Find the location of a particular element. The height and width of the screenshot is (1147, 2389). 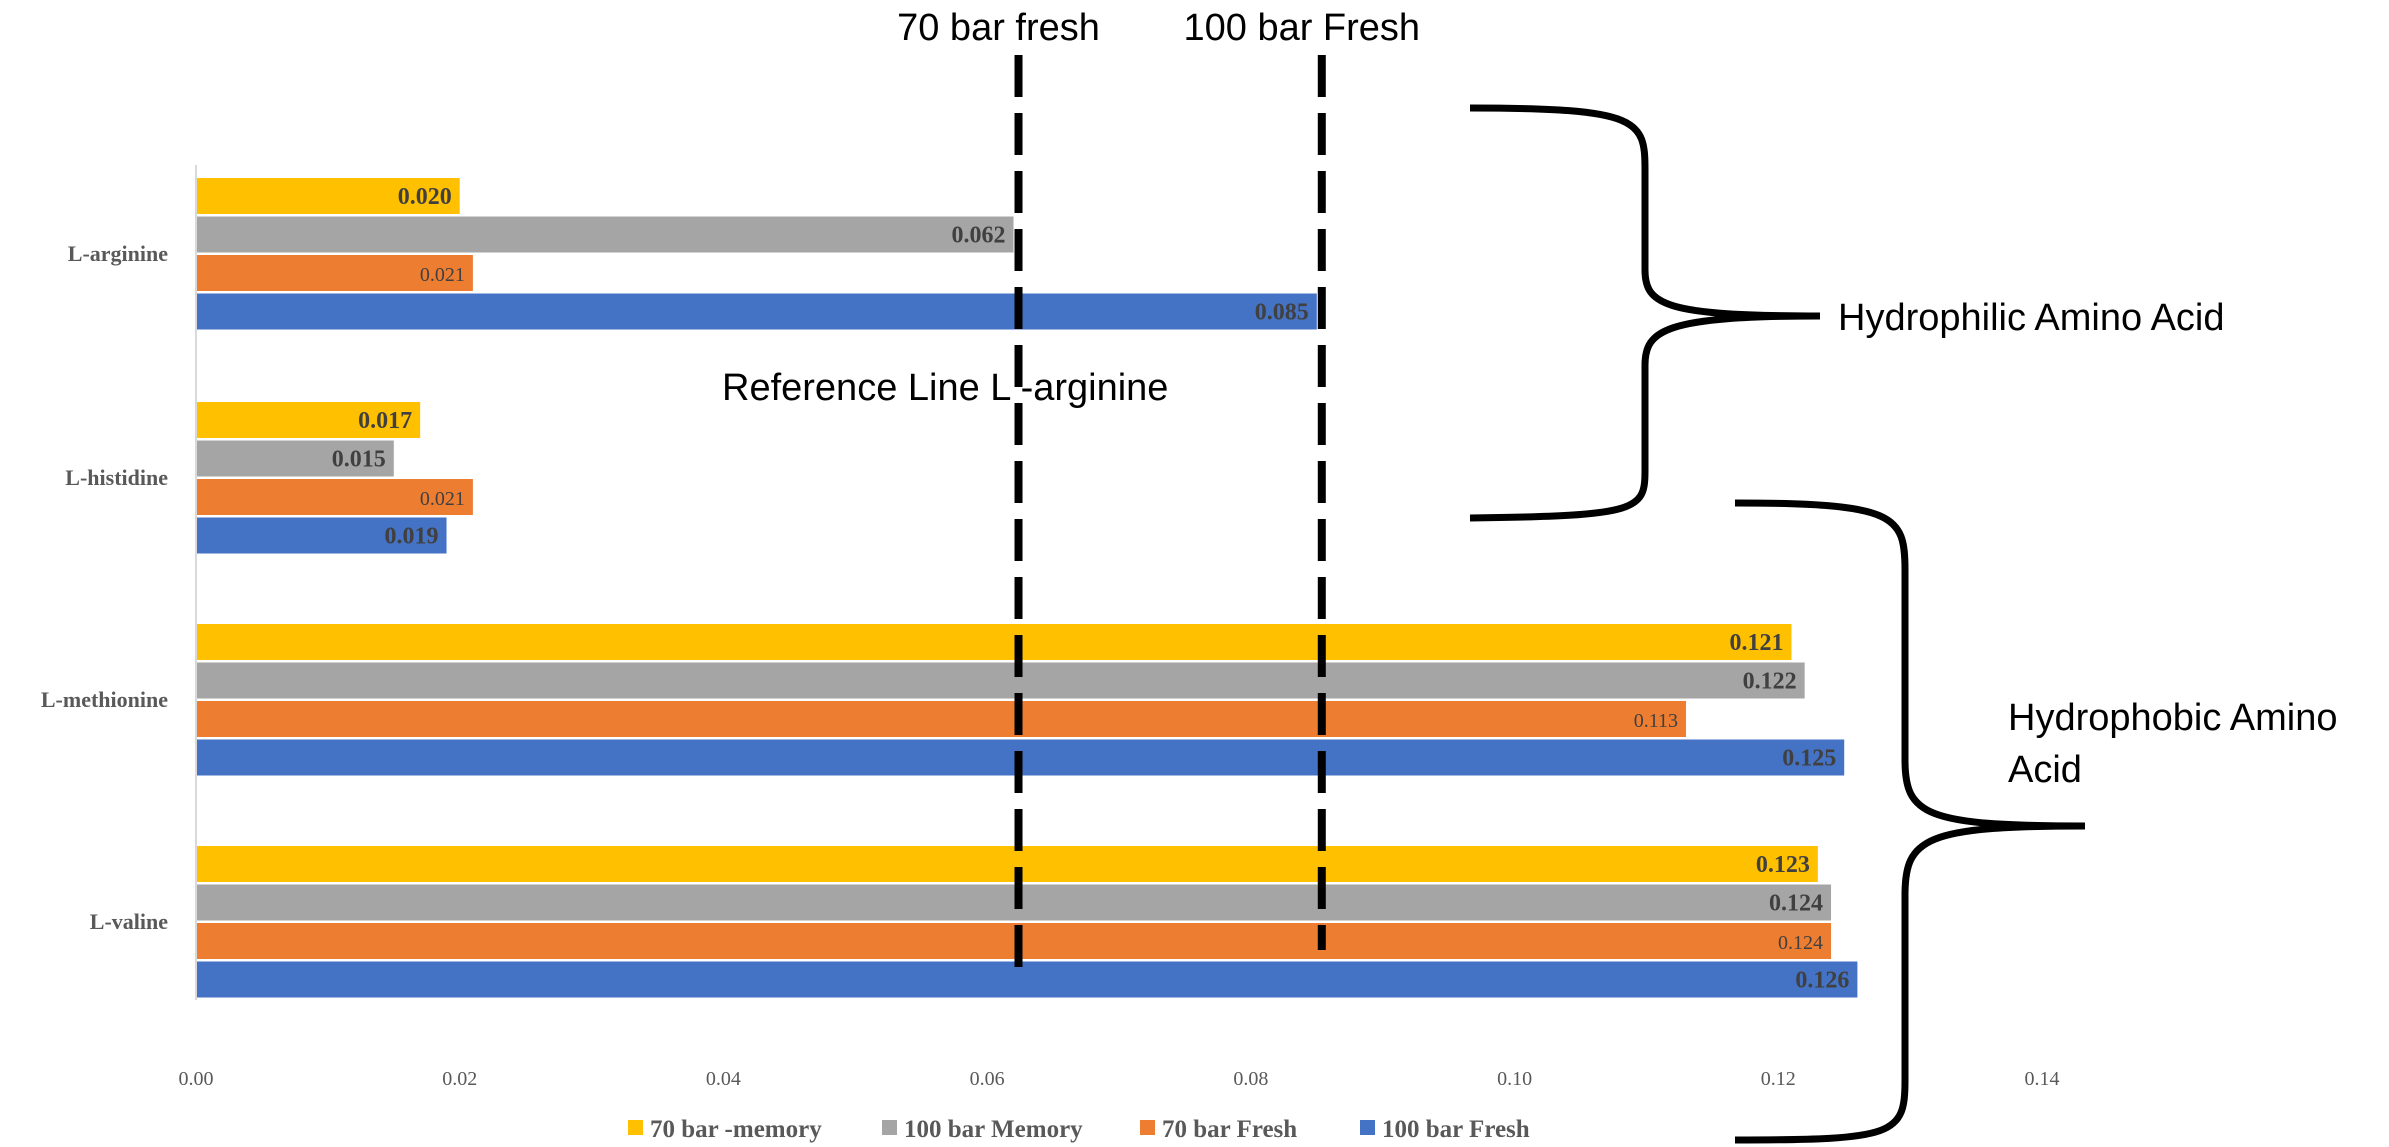

x-tick-label: 0.10 is located at coordinates (1514, 1079).